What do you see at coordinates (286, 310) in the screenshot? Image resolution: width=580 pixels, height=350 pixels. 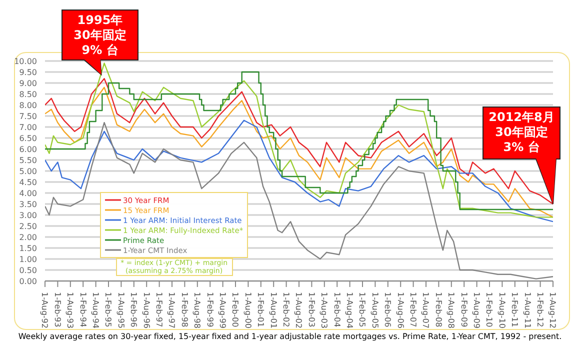 I see `x-tick-label: 1-Feb-02` at bounding box center [286, 310].